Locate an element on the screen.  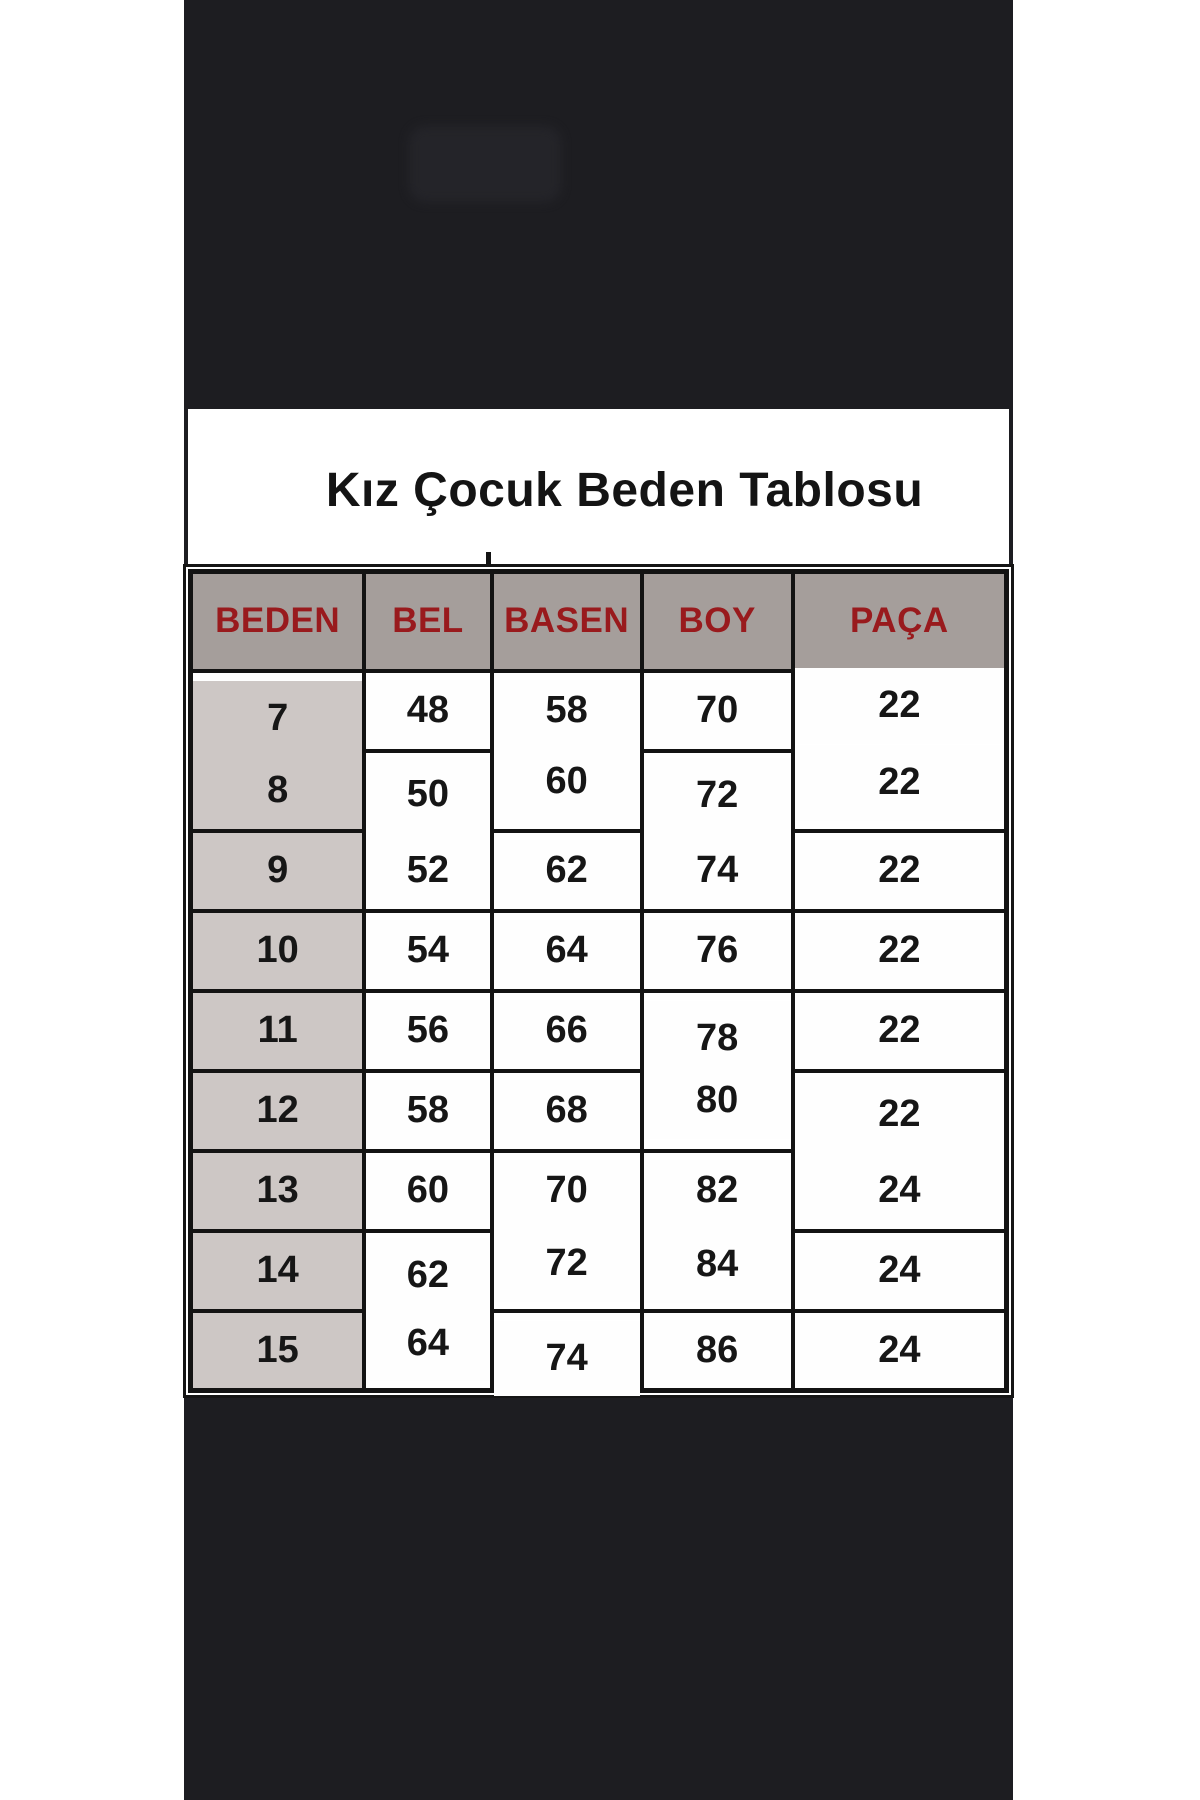
table-row: 13 60 70 82 24 is located at coordinates (598, 1190).